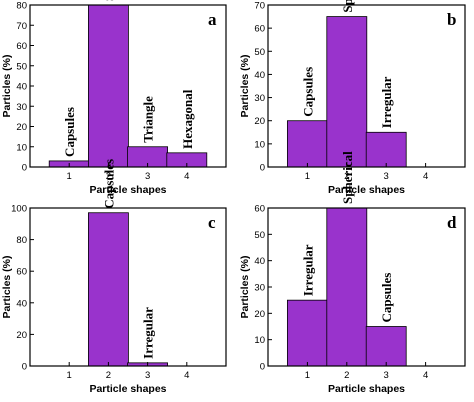 This screenshot has width=474, height=402. What do you see at coordinates (212, 19) in the screenshot?
I see `panel-letter: a` at bounding box center [212, 19].